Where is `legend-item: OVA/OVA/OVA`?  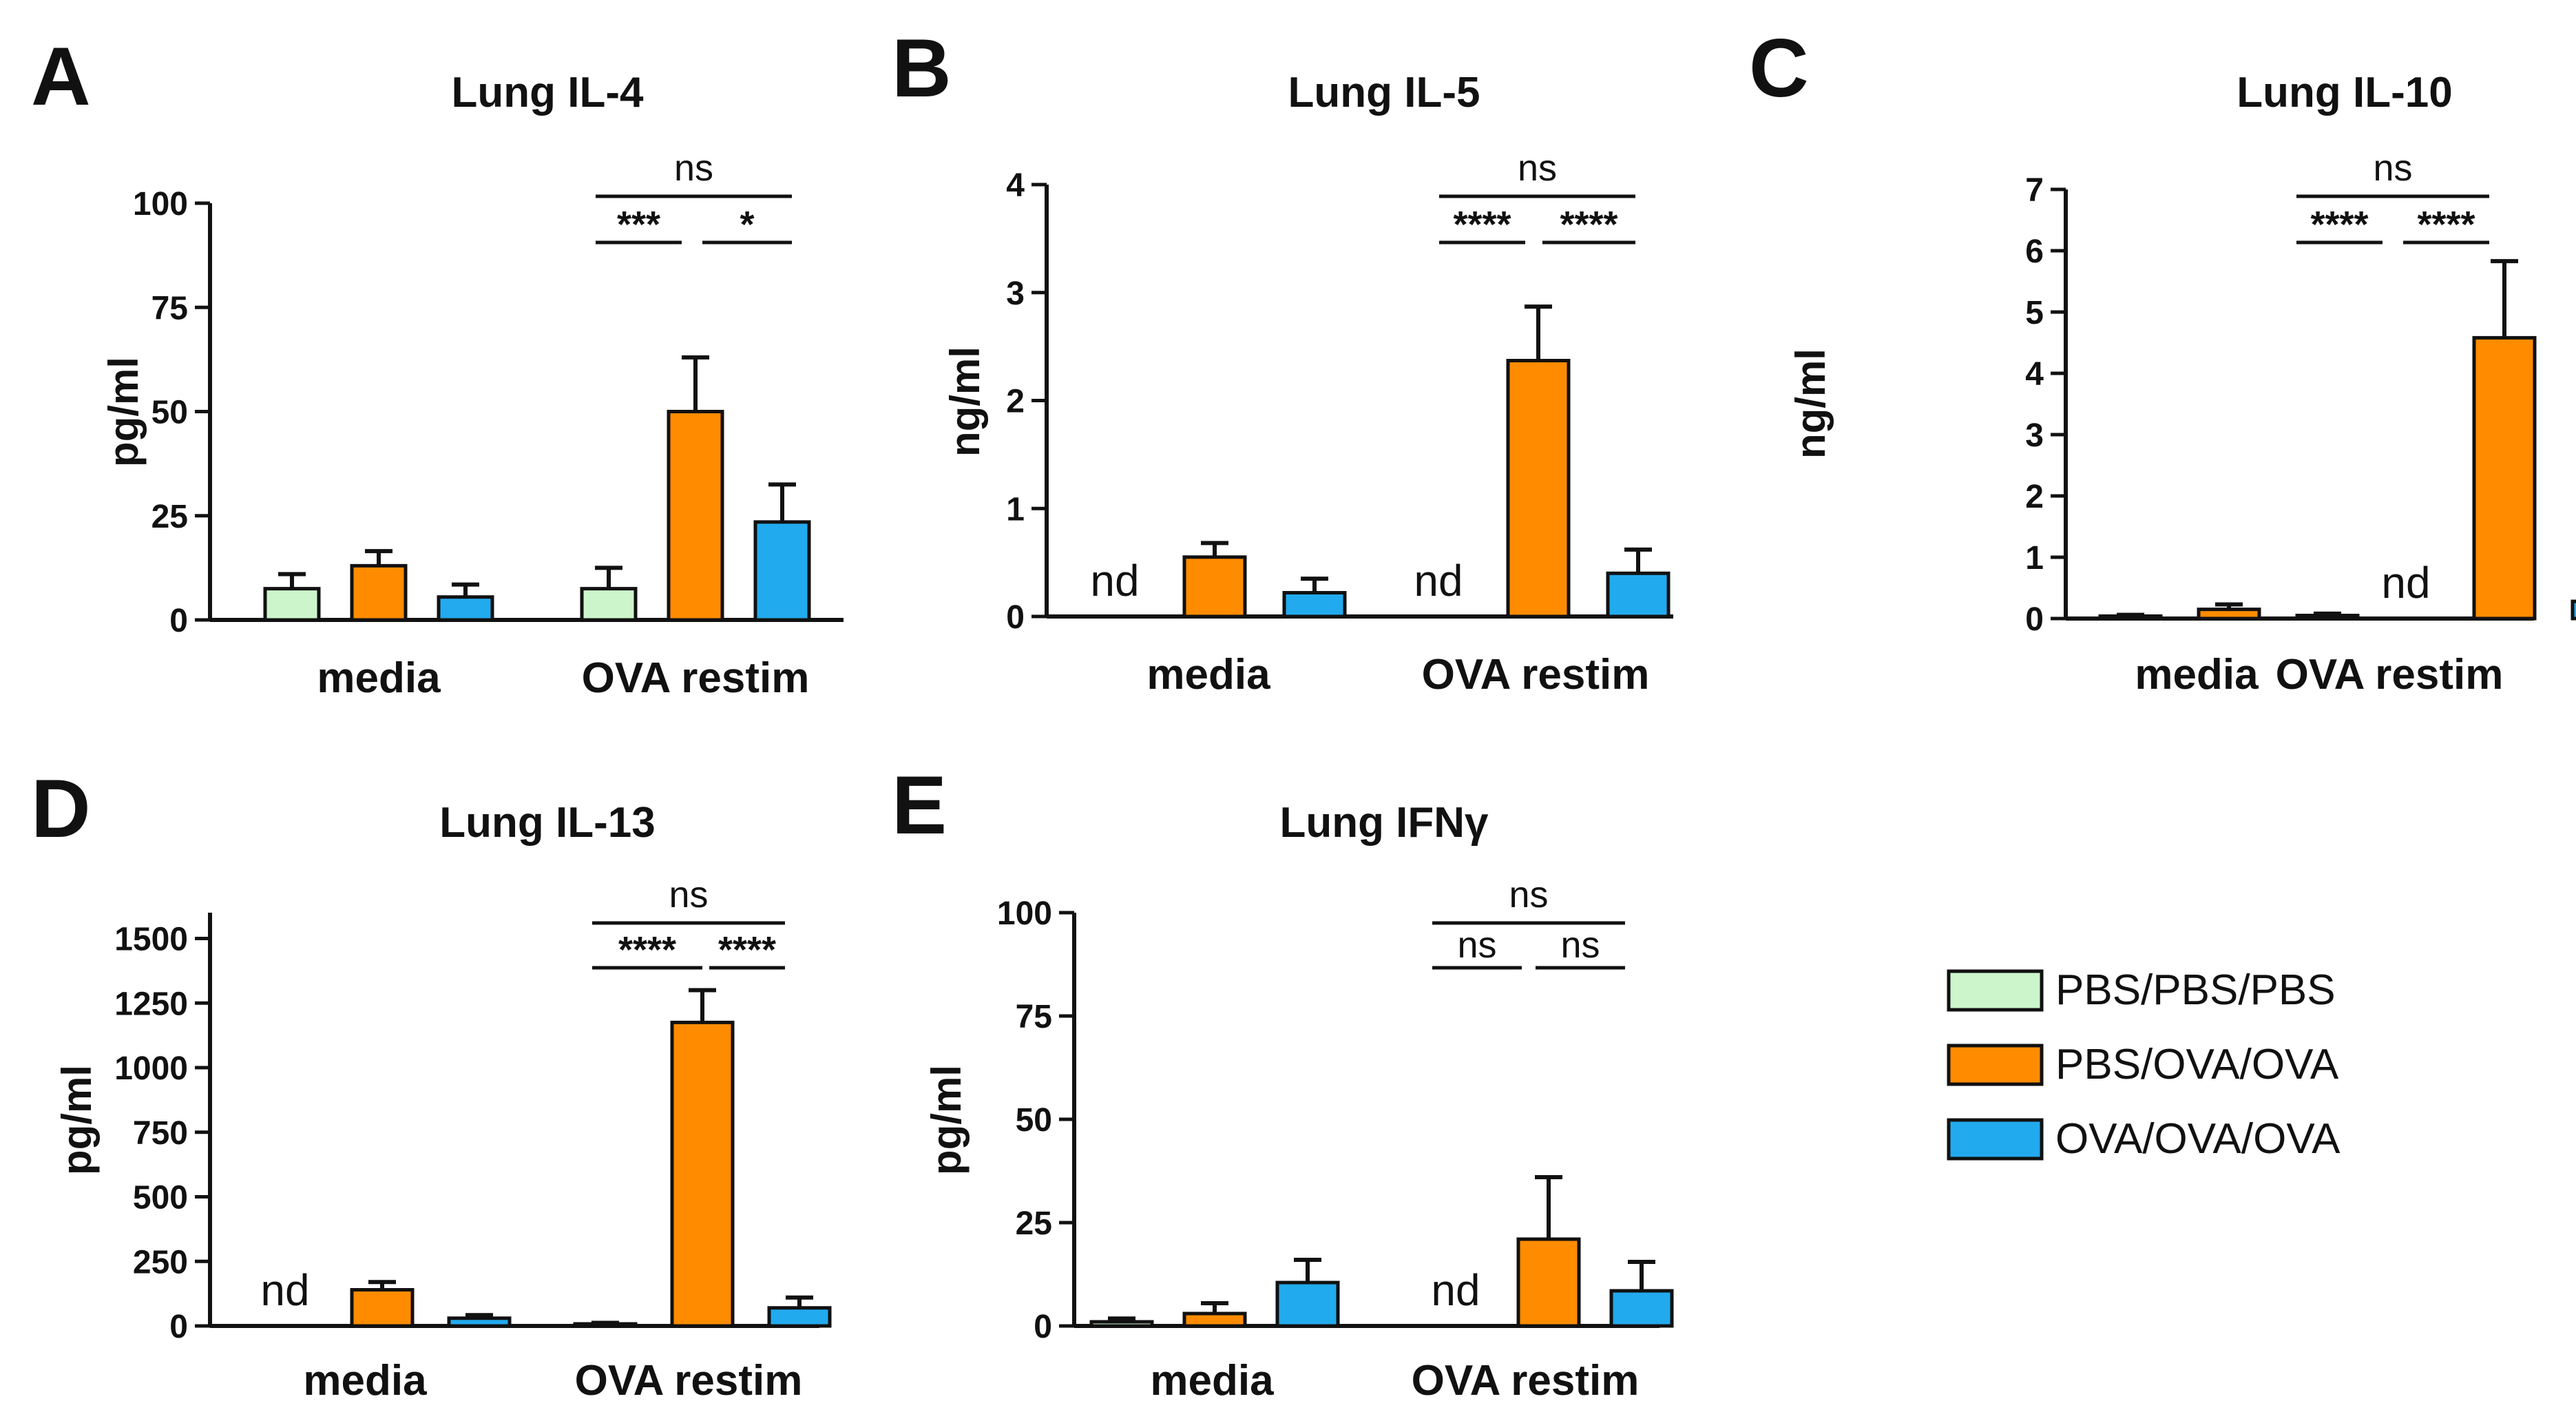
legend-item: OVA/OVA/OVA is located at coordinates (2144, 1139).